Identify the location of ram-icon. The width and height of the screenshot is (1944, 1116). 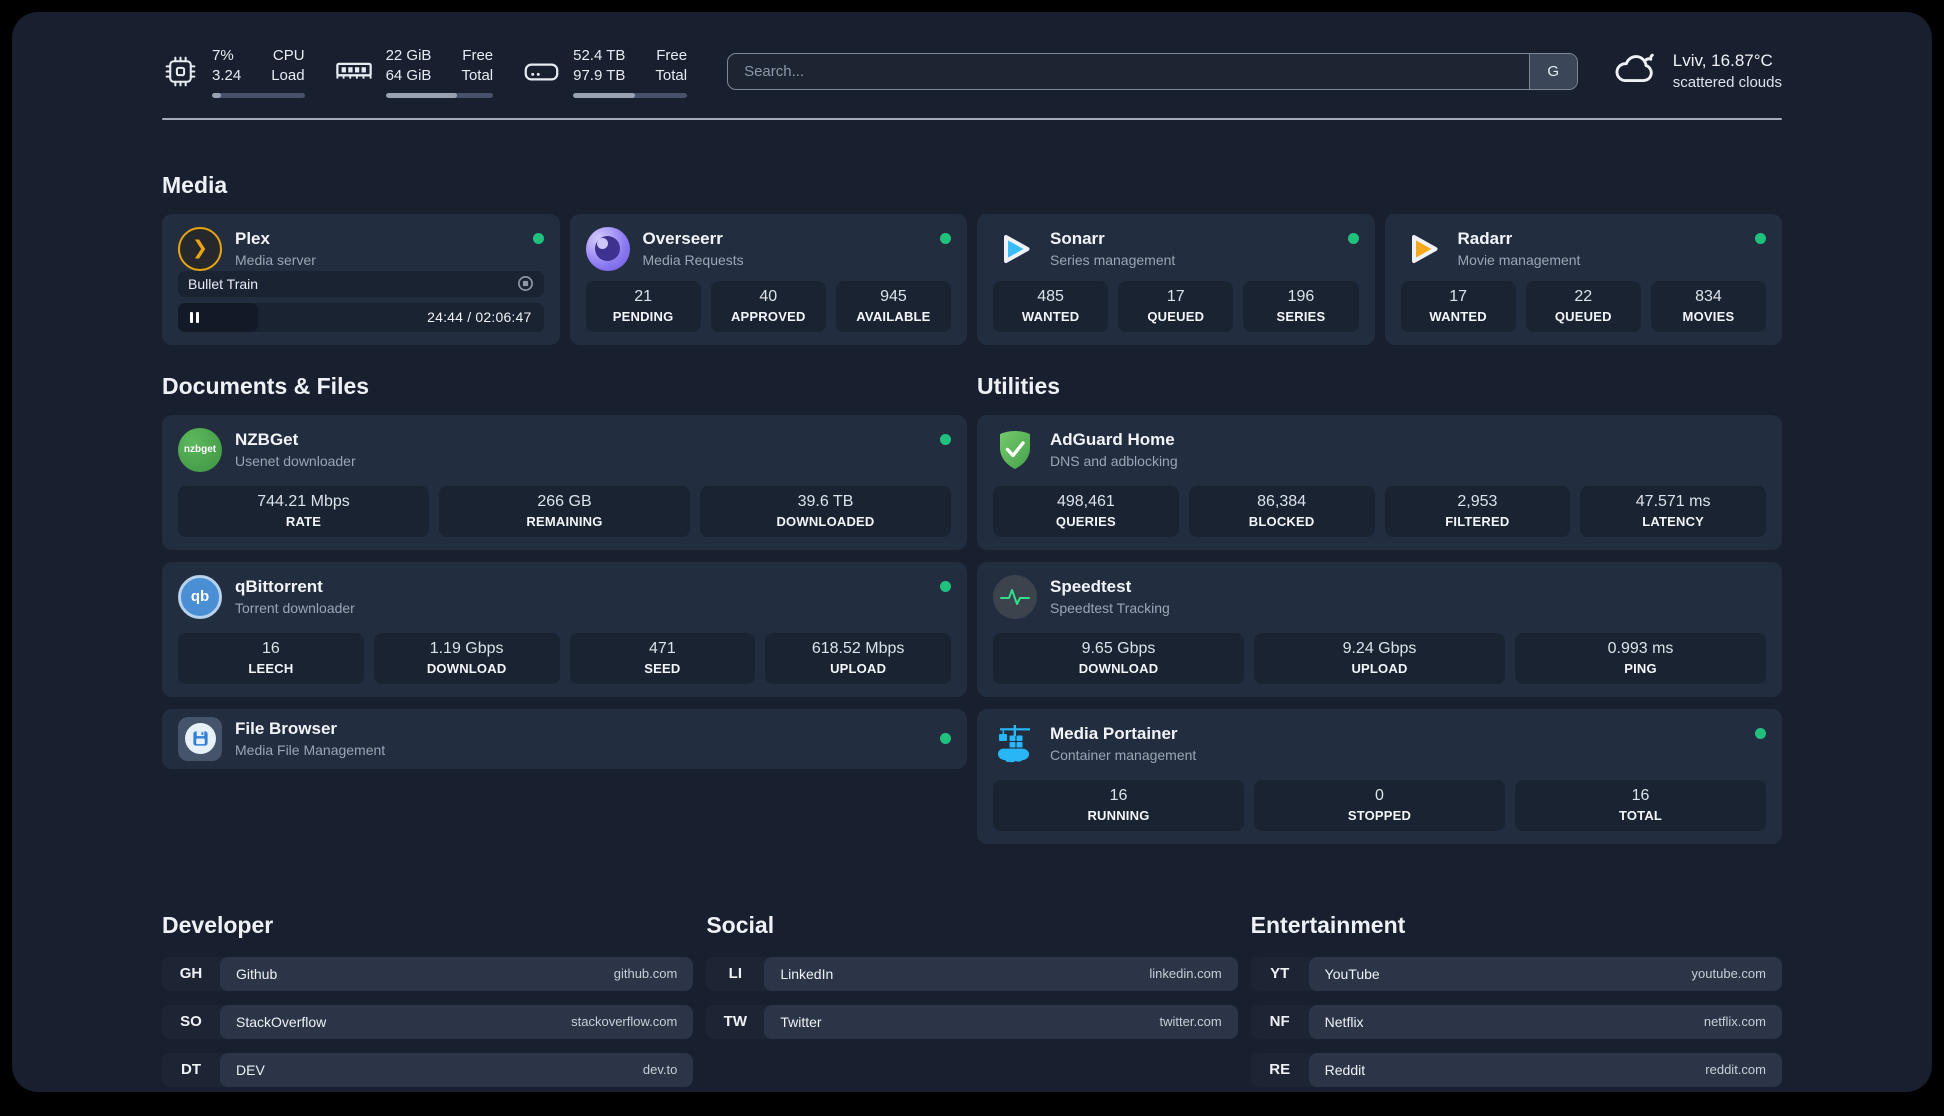
(354, 71).